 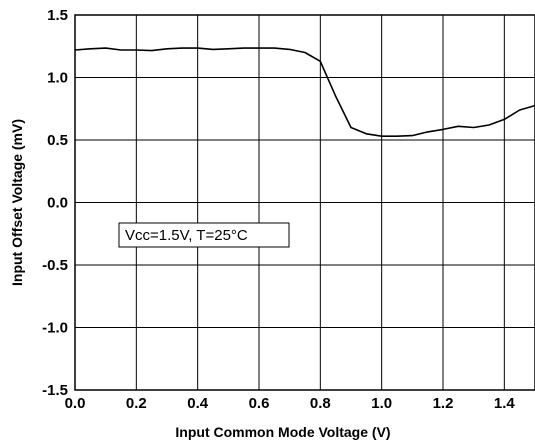 I want to click on annotation-box, so click(x=204, y=235).